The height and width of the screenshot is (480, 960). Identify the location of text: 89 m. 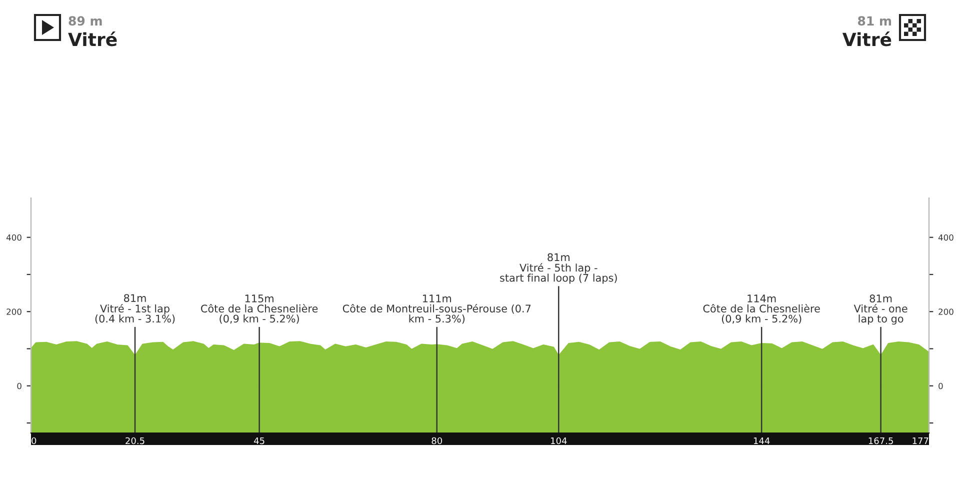
(85, 21).